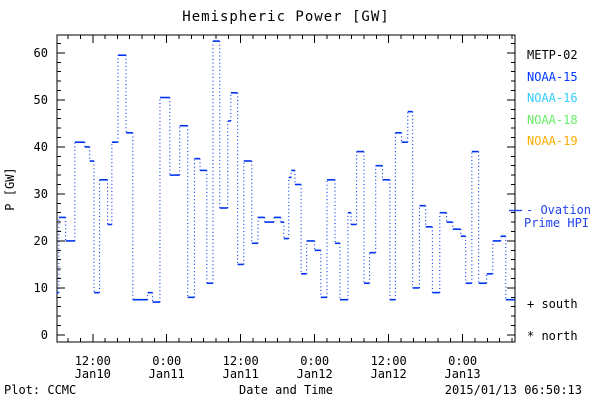 This screenshot has width=600, height=400. I want to click on ovation-hpi-legend: - Ovation Prime HPI, so click(549, 217).